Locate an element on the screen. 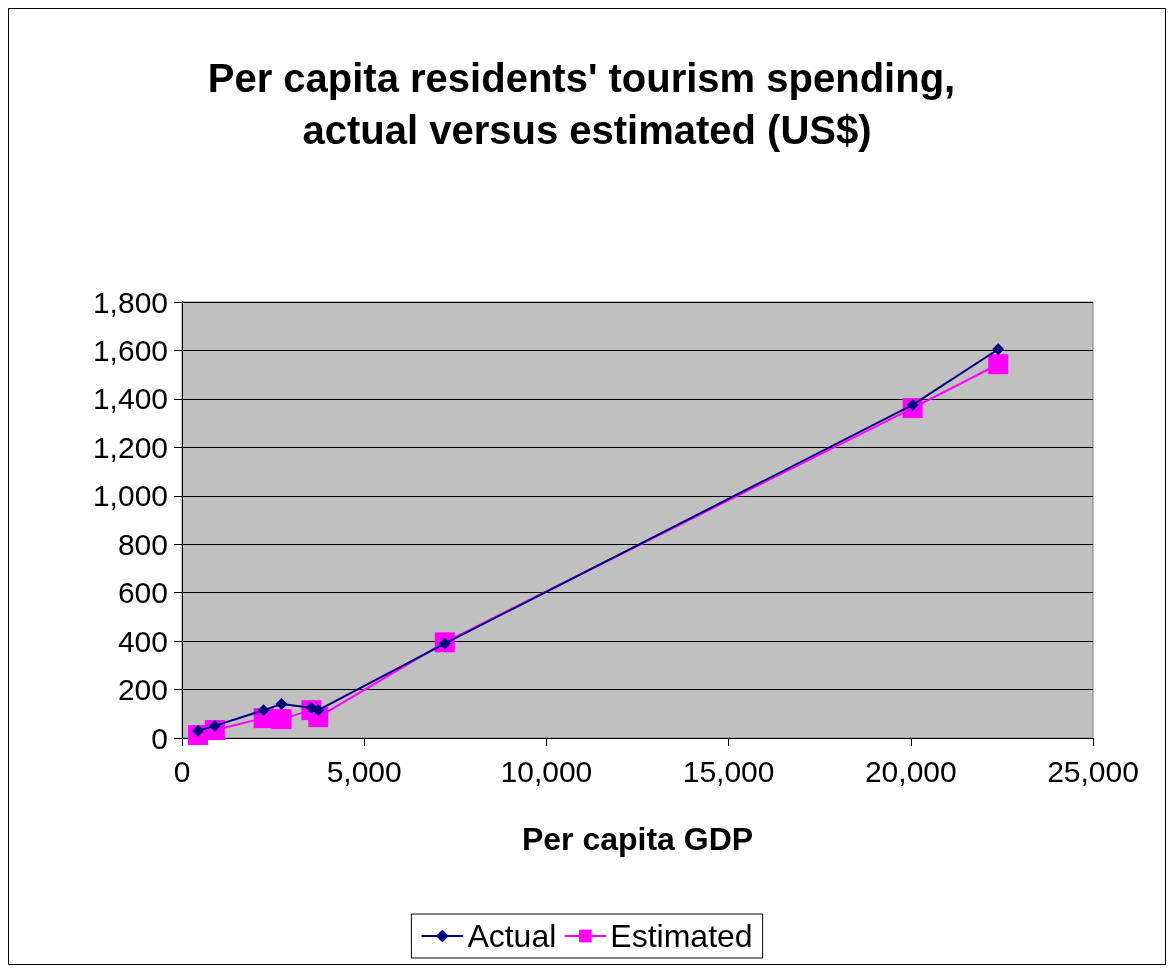 Image resolution: width=1176 pixels, height=975 pixels. chart-title: Per capita residents' tourism spending, actual versus estimated (US$) is located at coordinates (587, 104).